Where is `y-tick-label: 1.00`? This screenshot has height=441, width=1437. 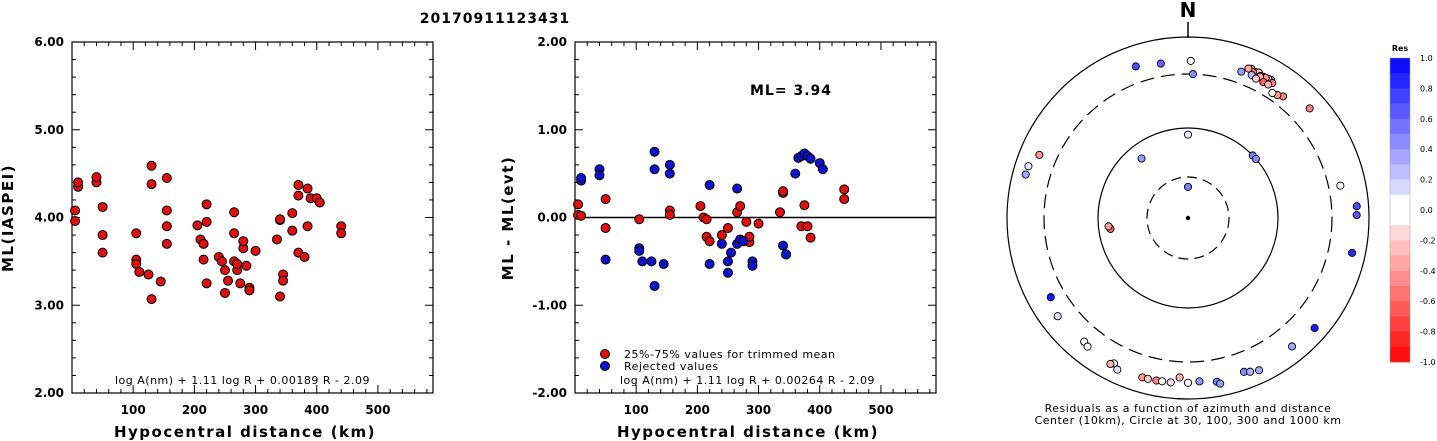
y-tick-label: 1.00 is located at coordinates (552, 130).